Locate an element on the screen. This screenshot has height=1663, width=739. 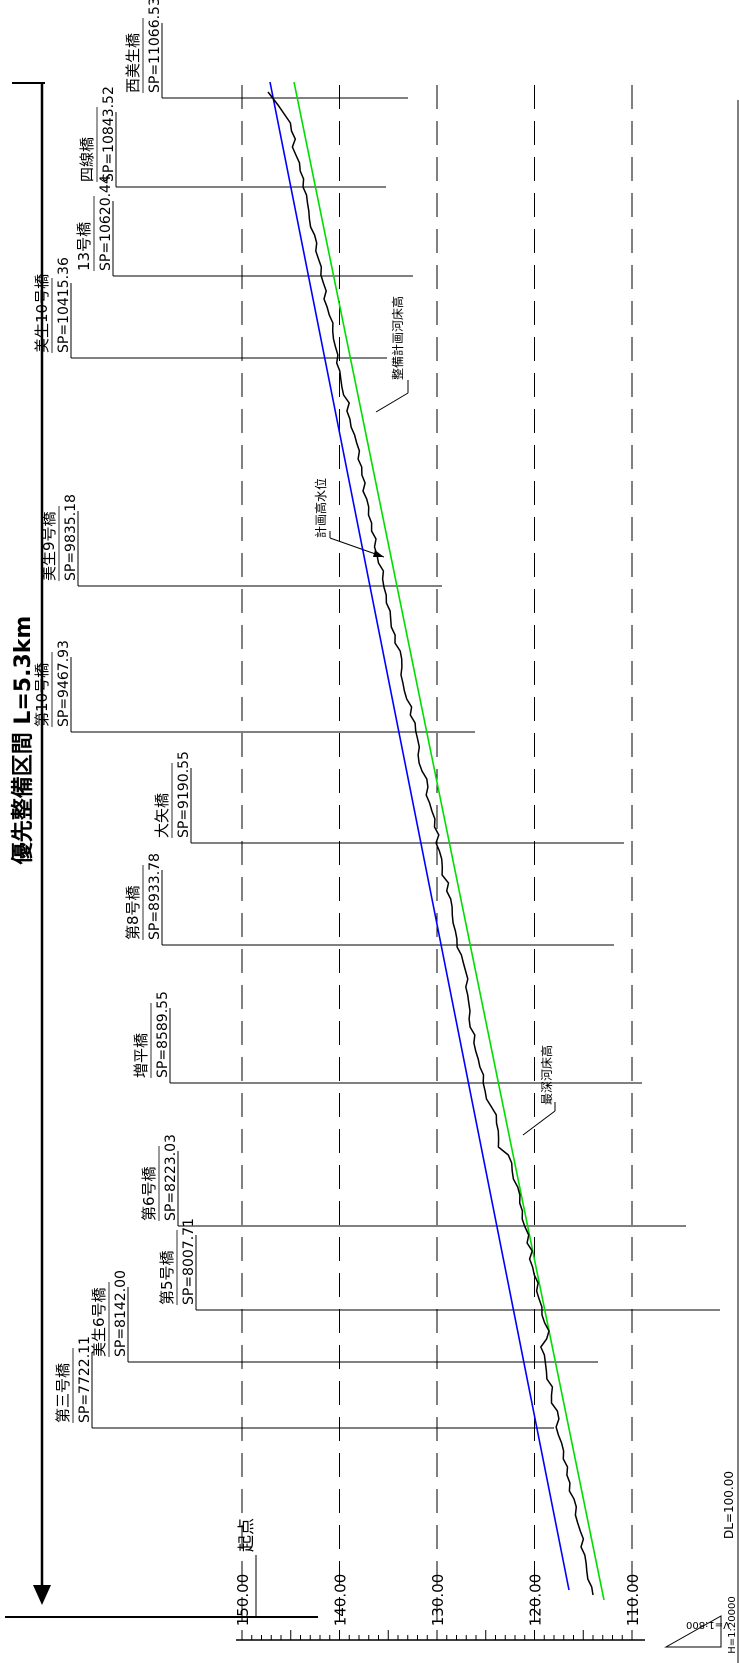
bridge-sp-label: SP=9190.55 is located at coordinates (184, 794).